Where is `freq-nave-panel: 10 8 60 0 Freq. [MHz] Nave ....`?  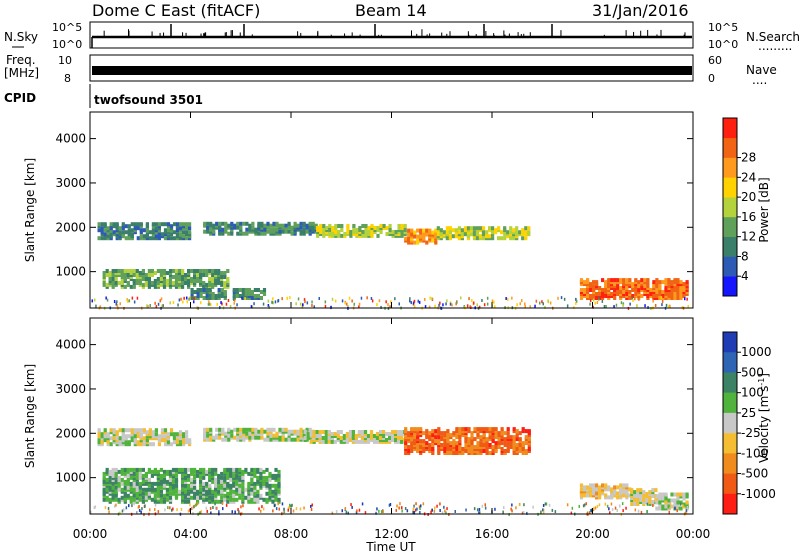 freq-nave-panel: 10 8 60 0 Freq. [MHz] Nave .... is located at coordinates (390, 70).